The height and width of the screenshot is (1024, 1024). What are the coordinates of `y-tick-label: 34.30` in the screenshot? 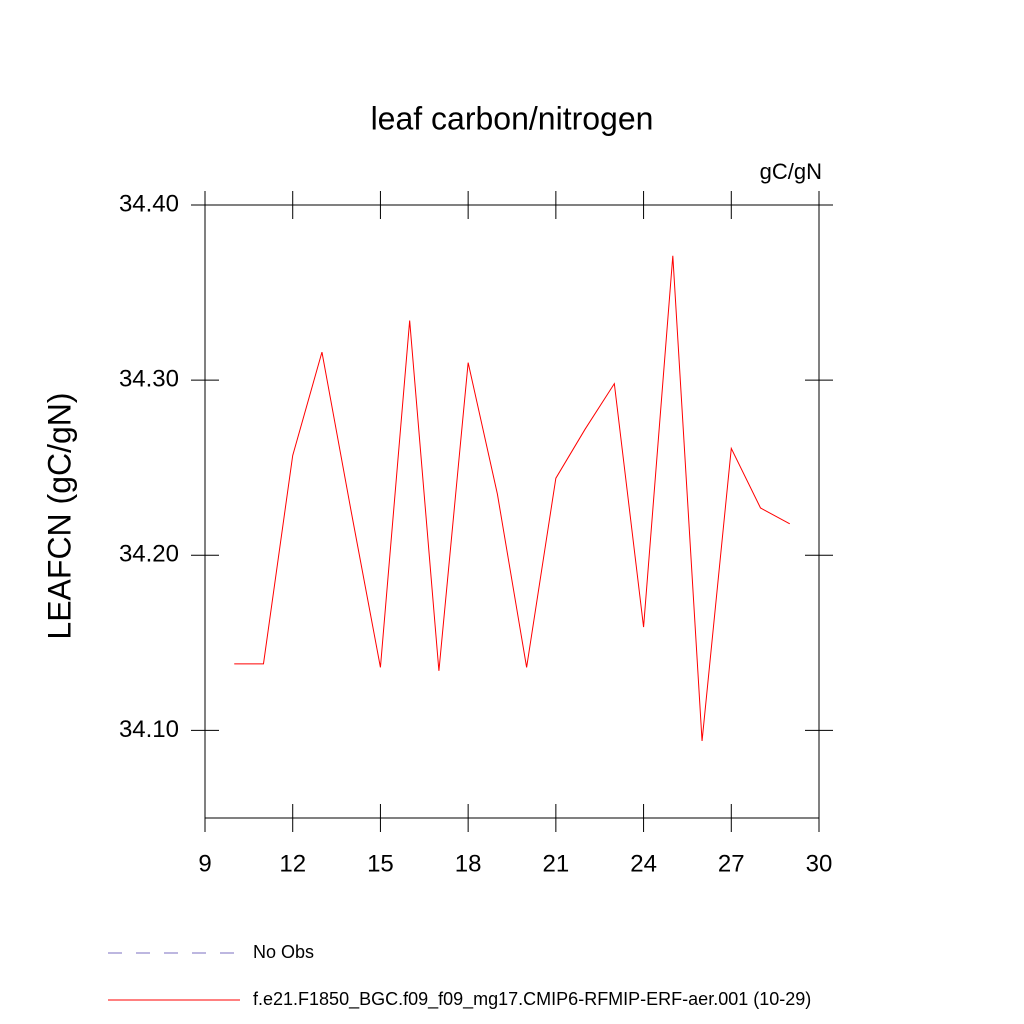 It's located at (149, 378).